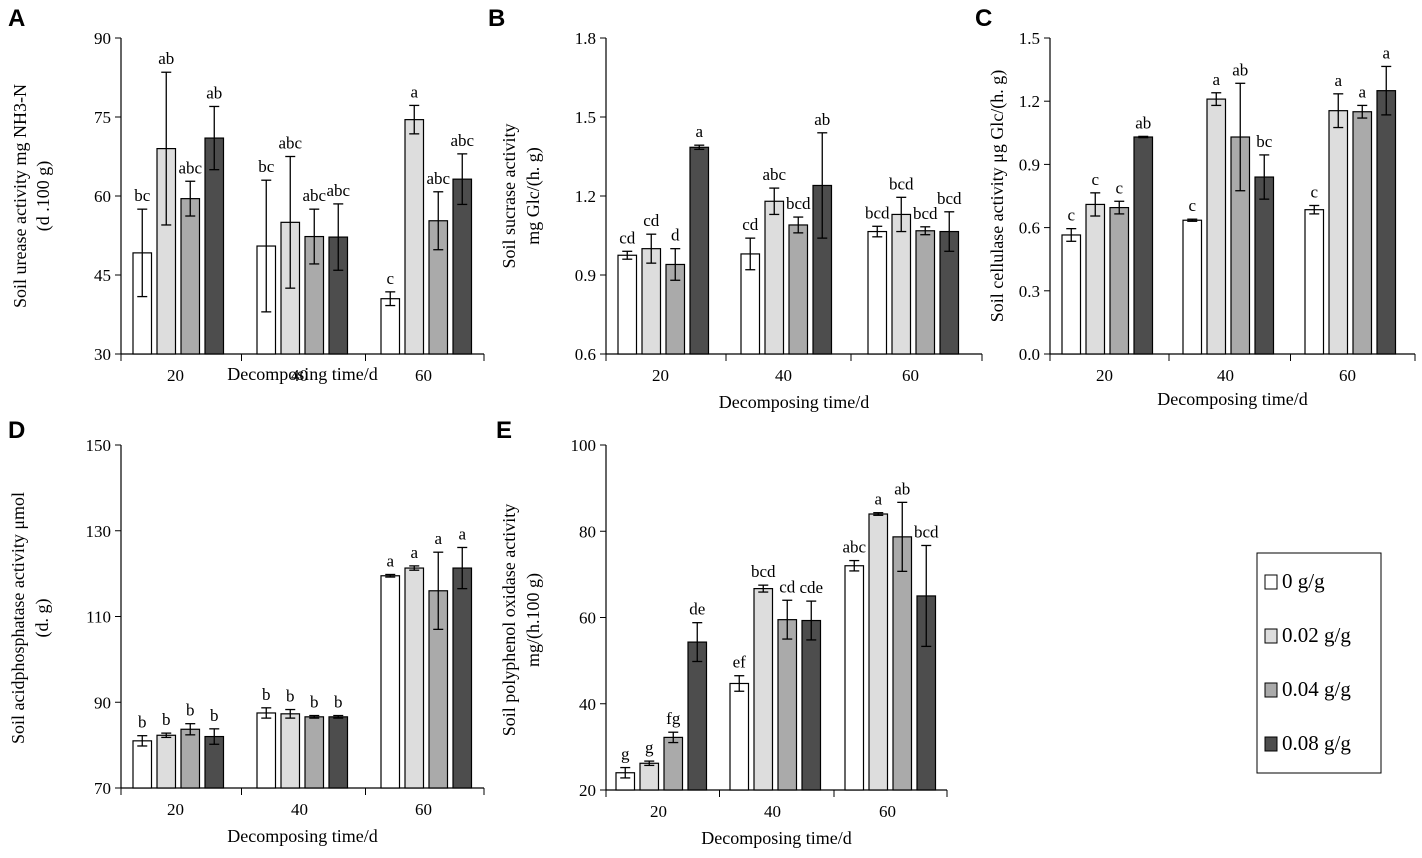 The width and height of the screenshot is (1422, 858). What do you see at coordinates (509, 620) in the screenshot?
I see `y-axis-label: Soil polyphenol oxidase activity` at bounding box center [509, 620].